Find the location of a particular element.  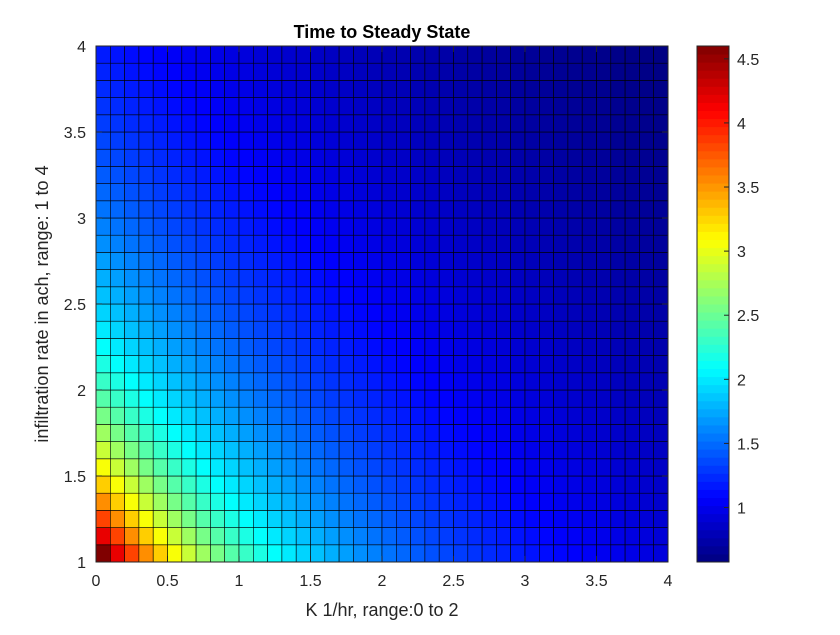

y-tick-label: 1 is located at coordinates (81, 563).